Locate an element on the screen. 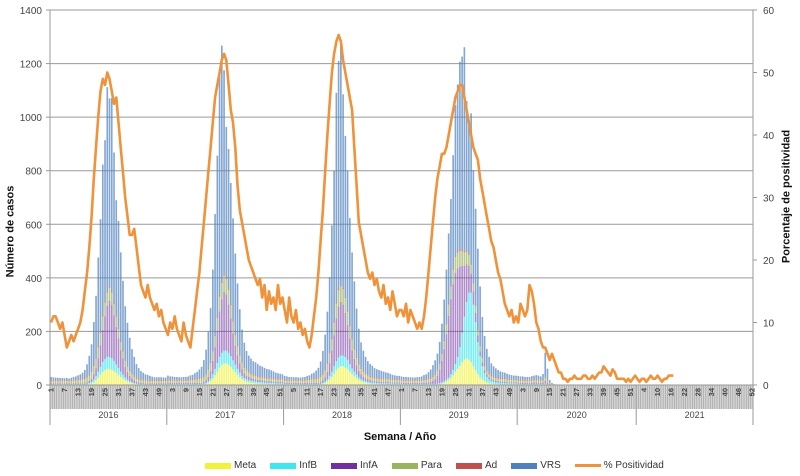  legend-label: InfB is located at coordinates (308, 465).